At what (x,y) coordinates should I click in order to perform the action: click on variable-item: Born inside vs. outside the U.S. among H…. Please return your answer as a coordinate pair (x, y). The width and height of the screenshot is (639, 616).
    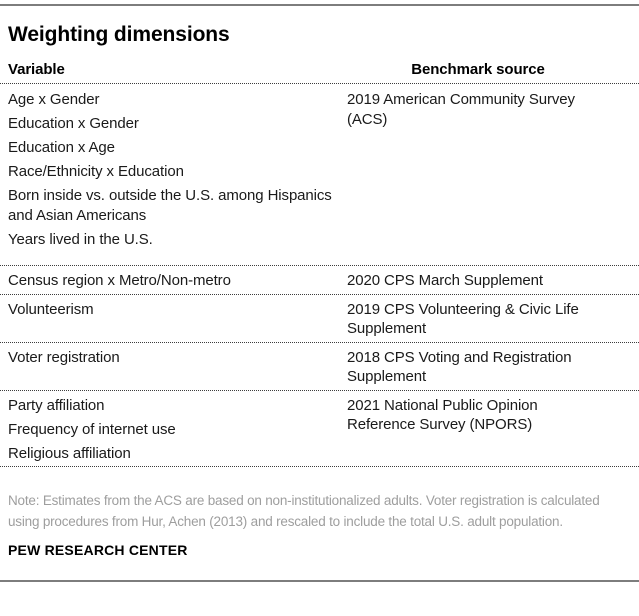
    Looking at the image, I should click on (170, 205).